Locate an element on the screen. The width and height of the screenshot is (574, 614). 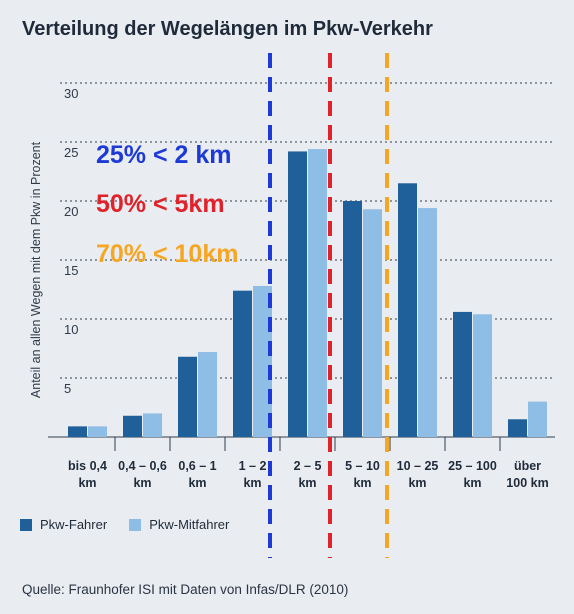
legend-swatch-mitfahrer is located at coordinates (135, 524).